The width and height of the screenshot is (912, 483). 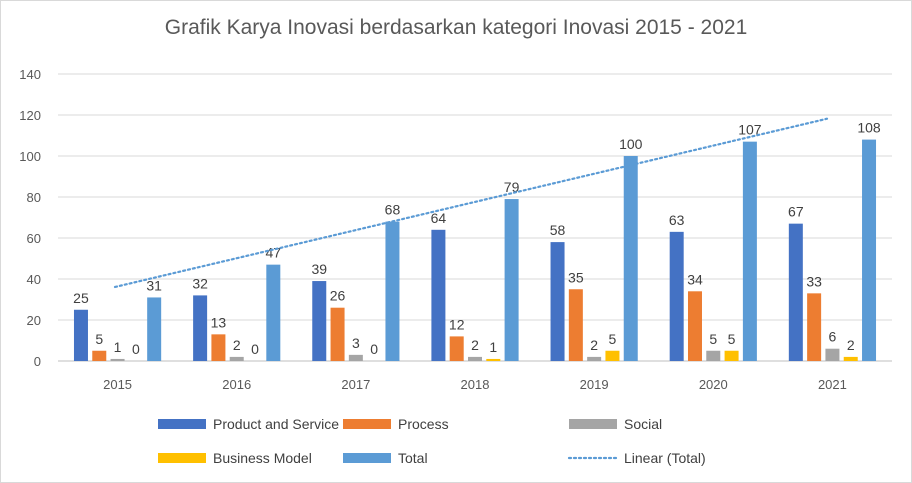 What do you see at coordinates (219, 322) in the screenshot?
I see `data-label: 13` at bounding box center [219, 322].